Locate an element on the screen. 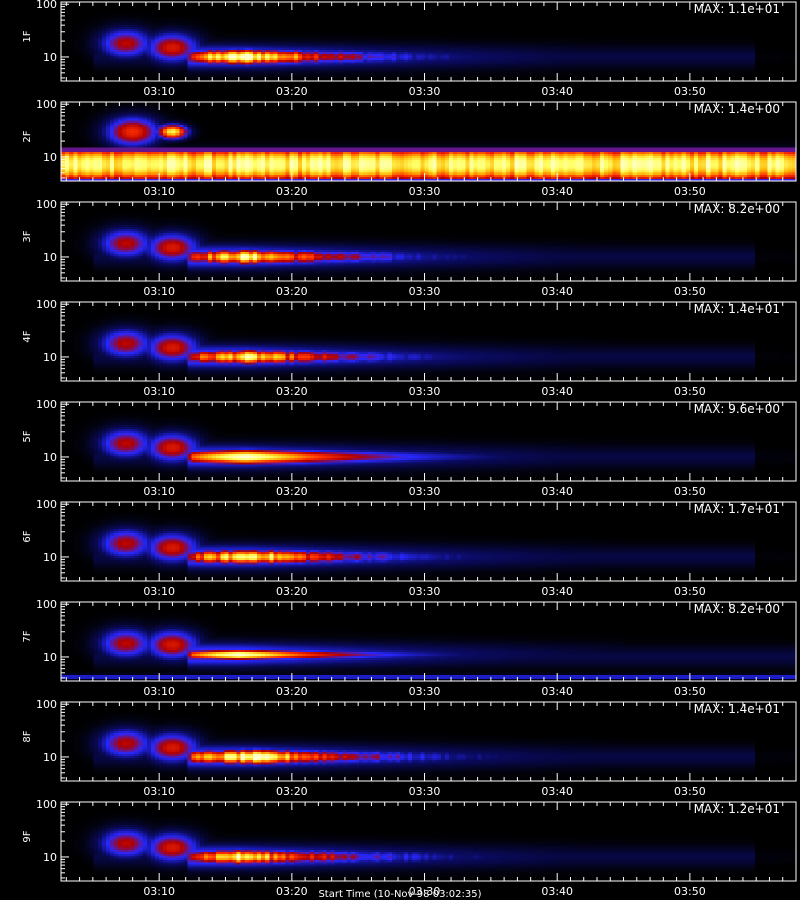 This screenshot has height=900, width=800. panel-label: 7F is located at coordinates (27, 636).